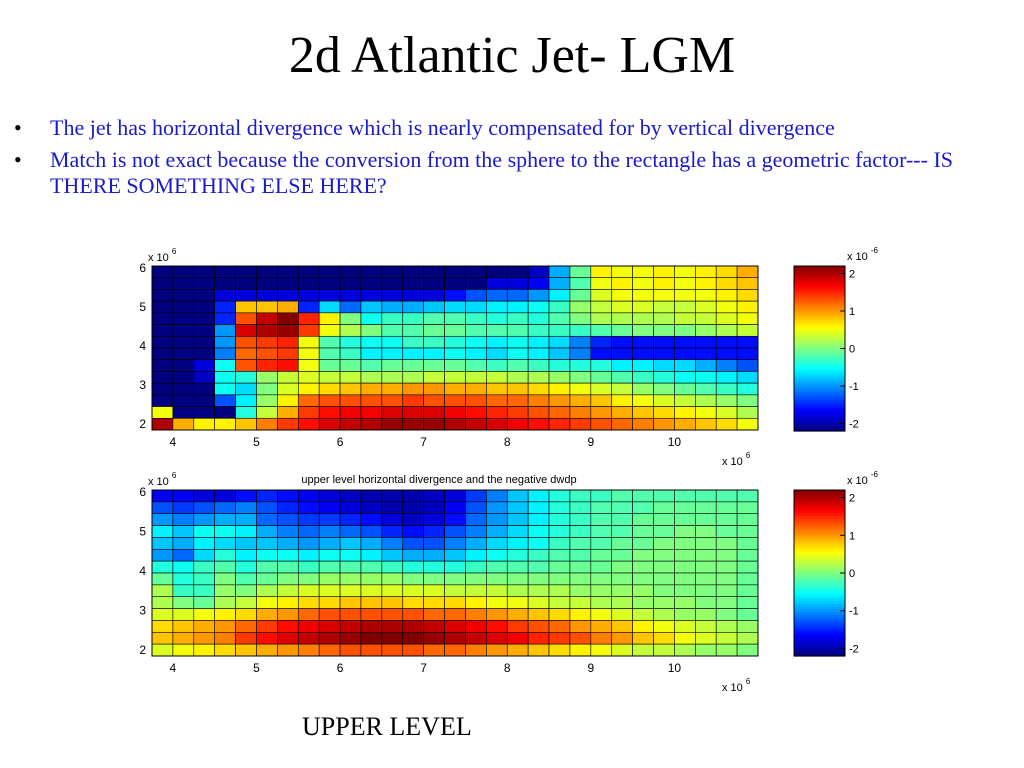  Describe the element at coordinates (142, 532) in the screenshot. I see `y-tick-label: 5` at that location.